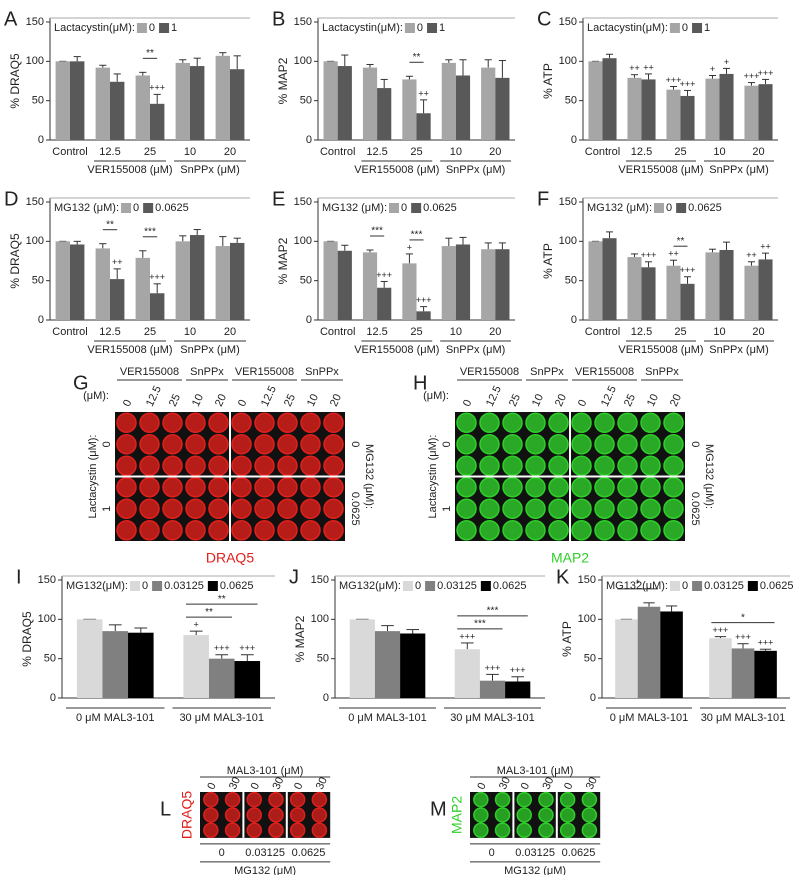 The height and width of the screenshot is (875, 800). I want to click on y-axis-label: % DRAQ5, so click(15, 261).